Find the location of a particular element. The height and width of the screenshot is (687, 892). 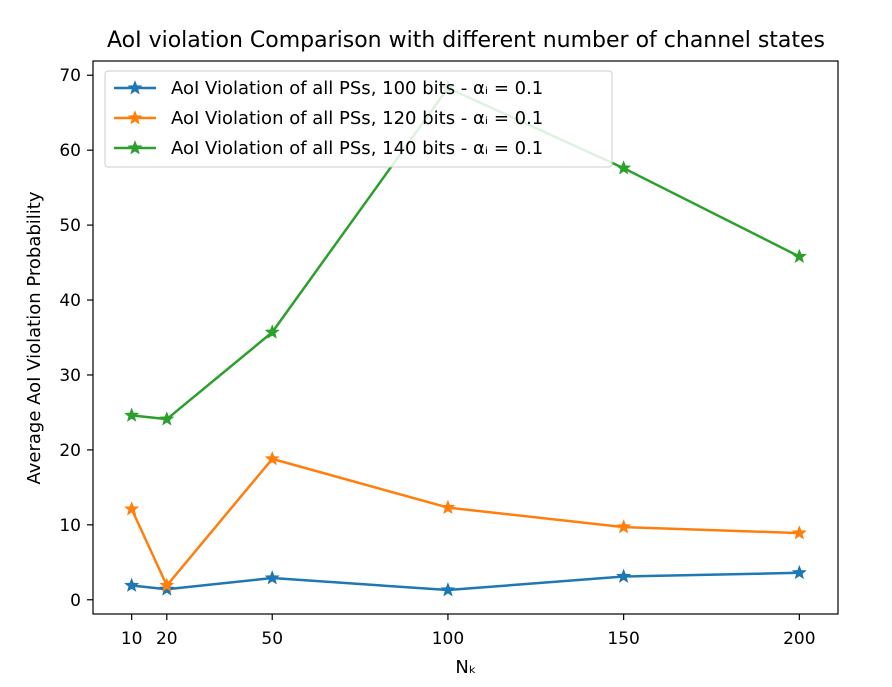

y-tick-label: 50 is located at coordinates (70, 226).